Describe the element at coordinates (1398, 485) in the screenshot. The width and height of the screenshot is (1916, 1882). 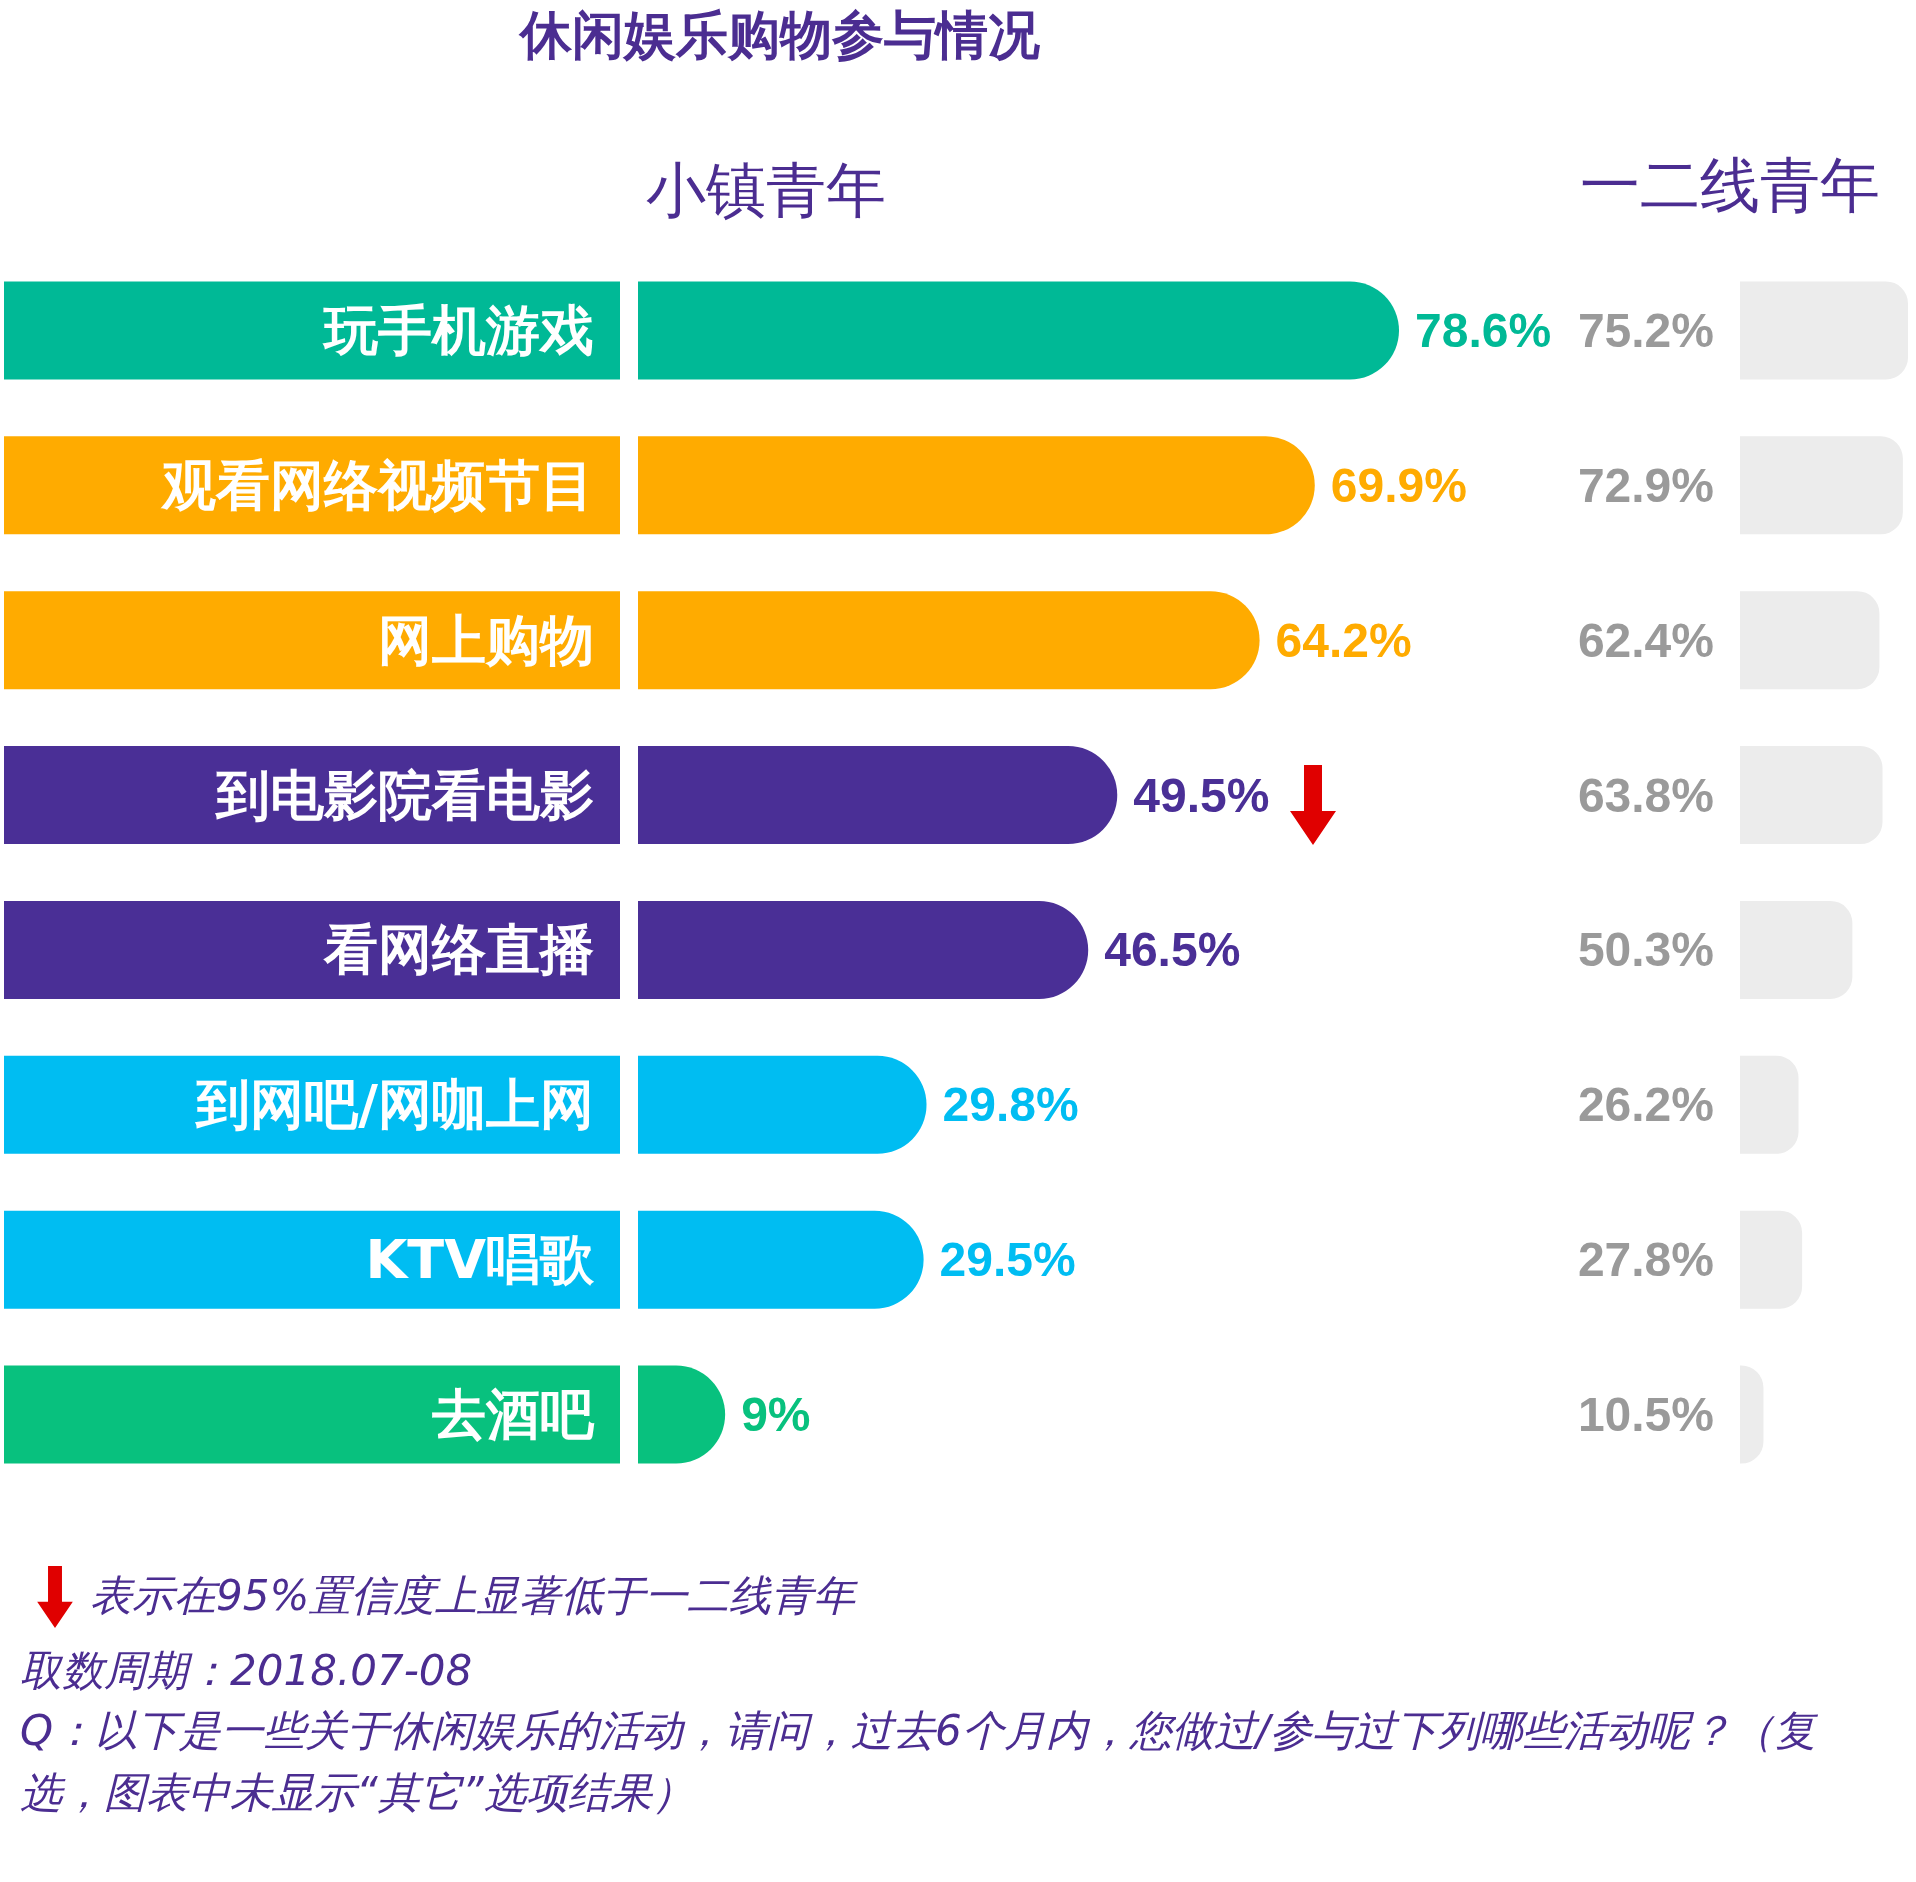
I see `data-label: 69.9%` at that location.